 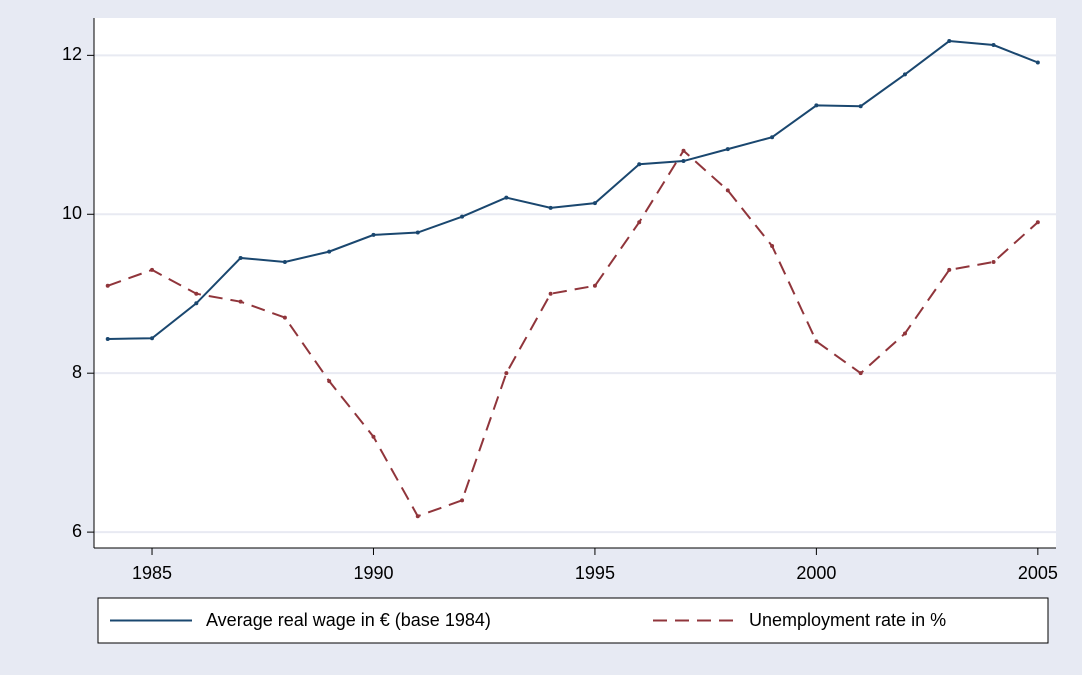 I want to click on y-tick-label: 12, so click(x=72, y=54).